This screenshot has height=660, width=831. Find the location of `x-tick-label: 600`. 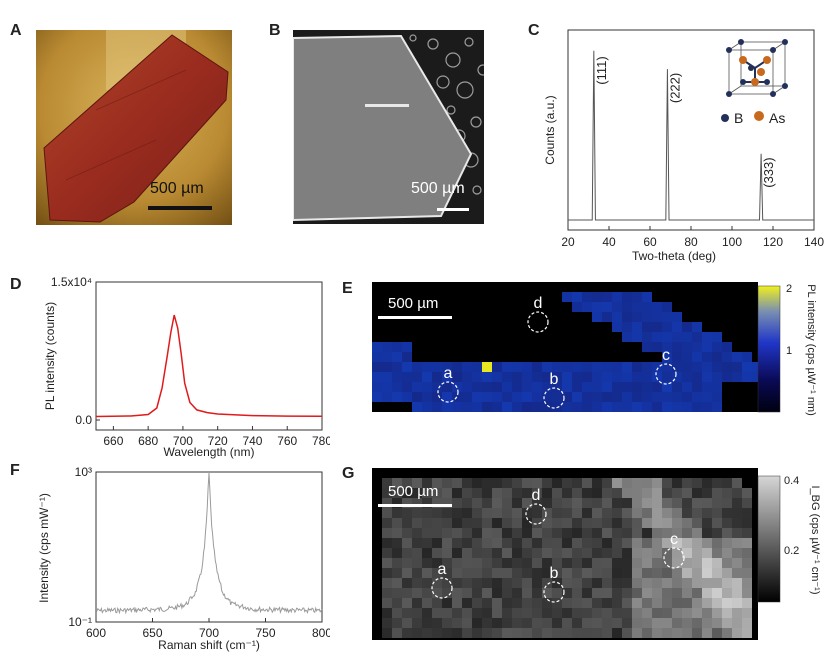

x-tick-label: 600 is located at coordinates (96, 633).